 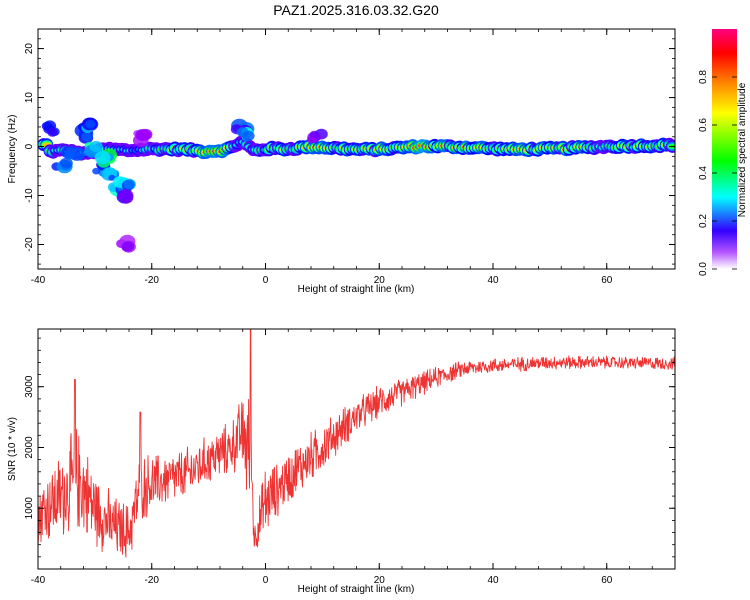 What do you see at coordinates (266, 280) in the screenshot?
I see `spectrogram-xtick-label: 0` at bounding box center [266, 280].